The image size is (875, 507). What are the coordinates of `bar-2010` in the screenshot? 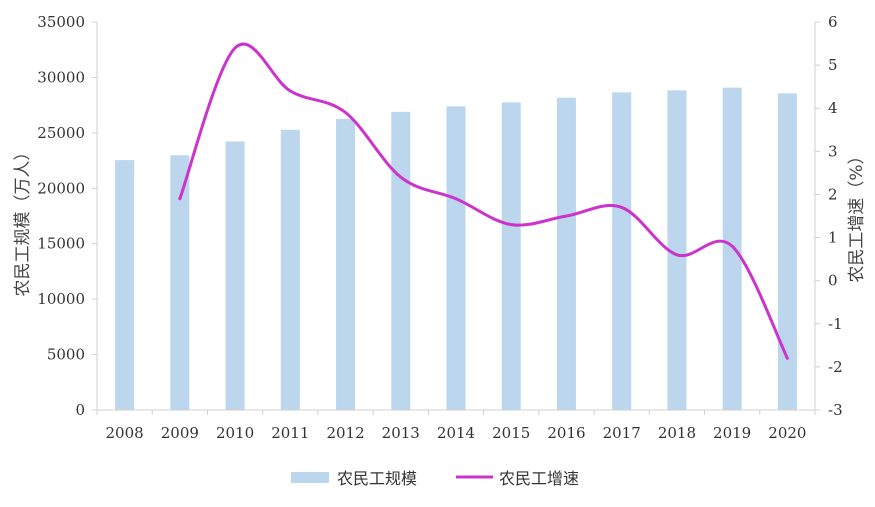 It's located at (235, 275).